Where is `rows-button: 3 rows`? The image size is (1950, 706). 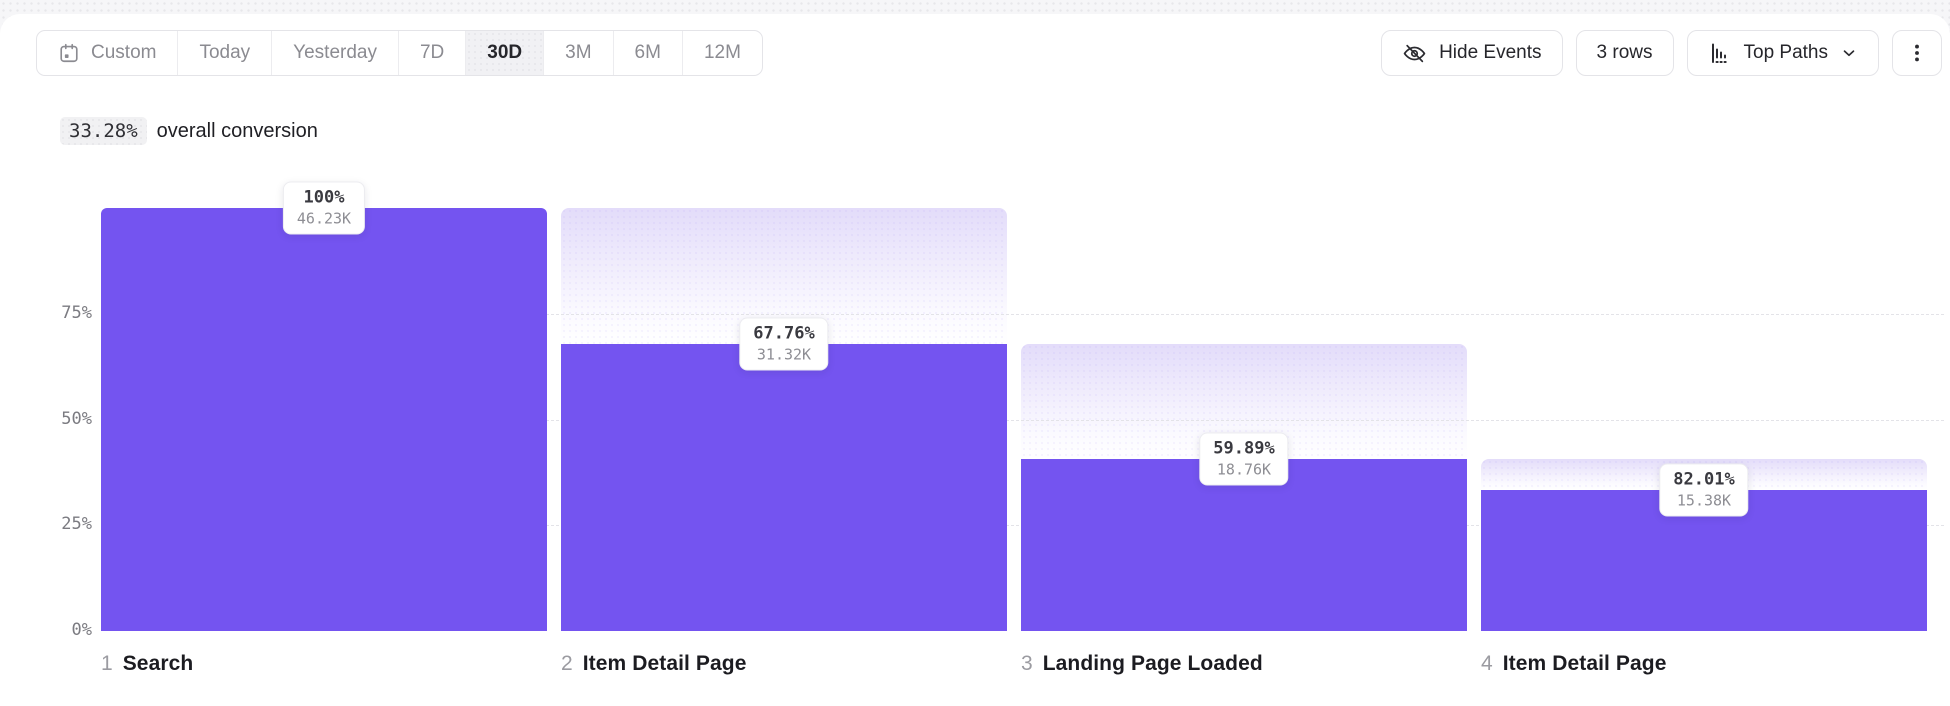
rows-button: 3 rows is located at coordinates (1624, 53).